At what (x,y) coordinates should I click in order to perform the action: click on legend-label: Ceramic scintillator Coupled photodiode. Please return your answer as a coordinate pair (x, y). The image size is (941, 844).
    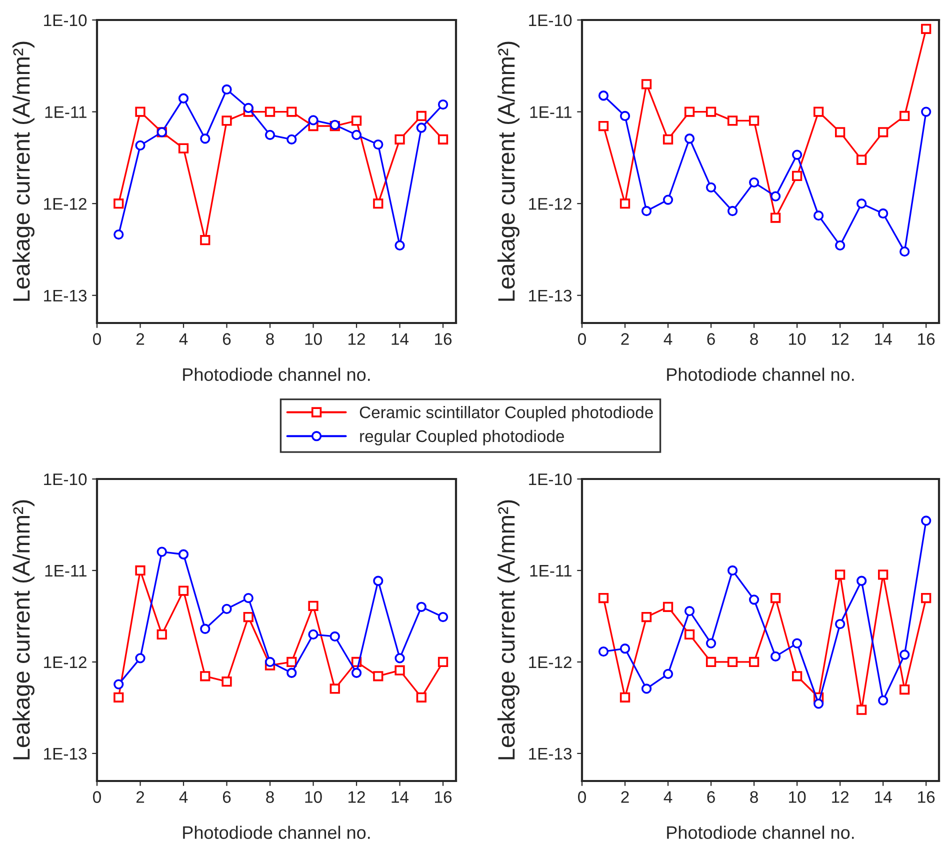
    Looking at the image, I should click on (506, 414).